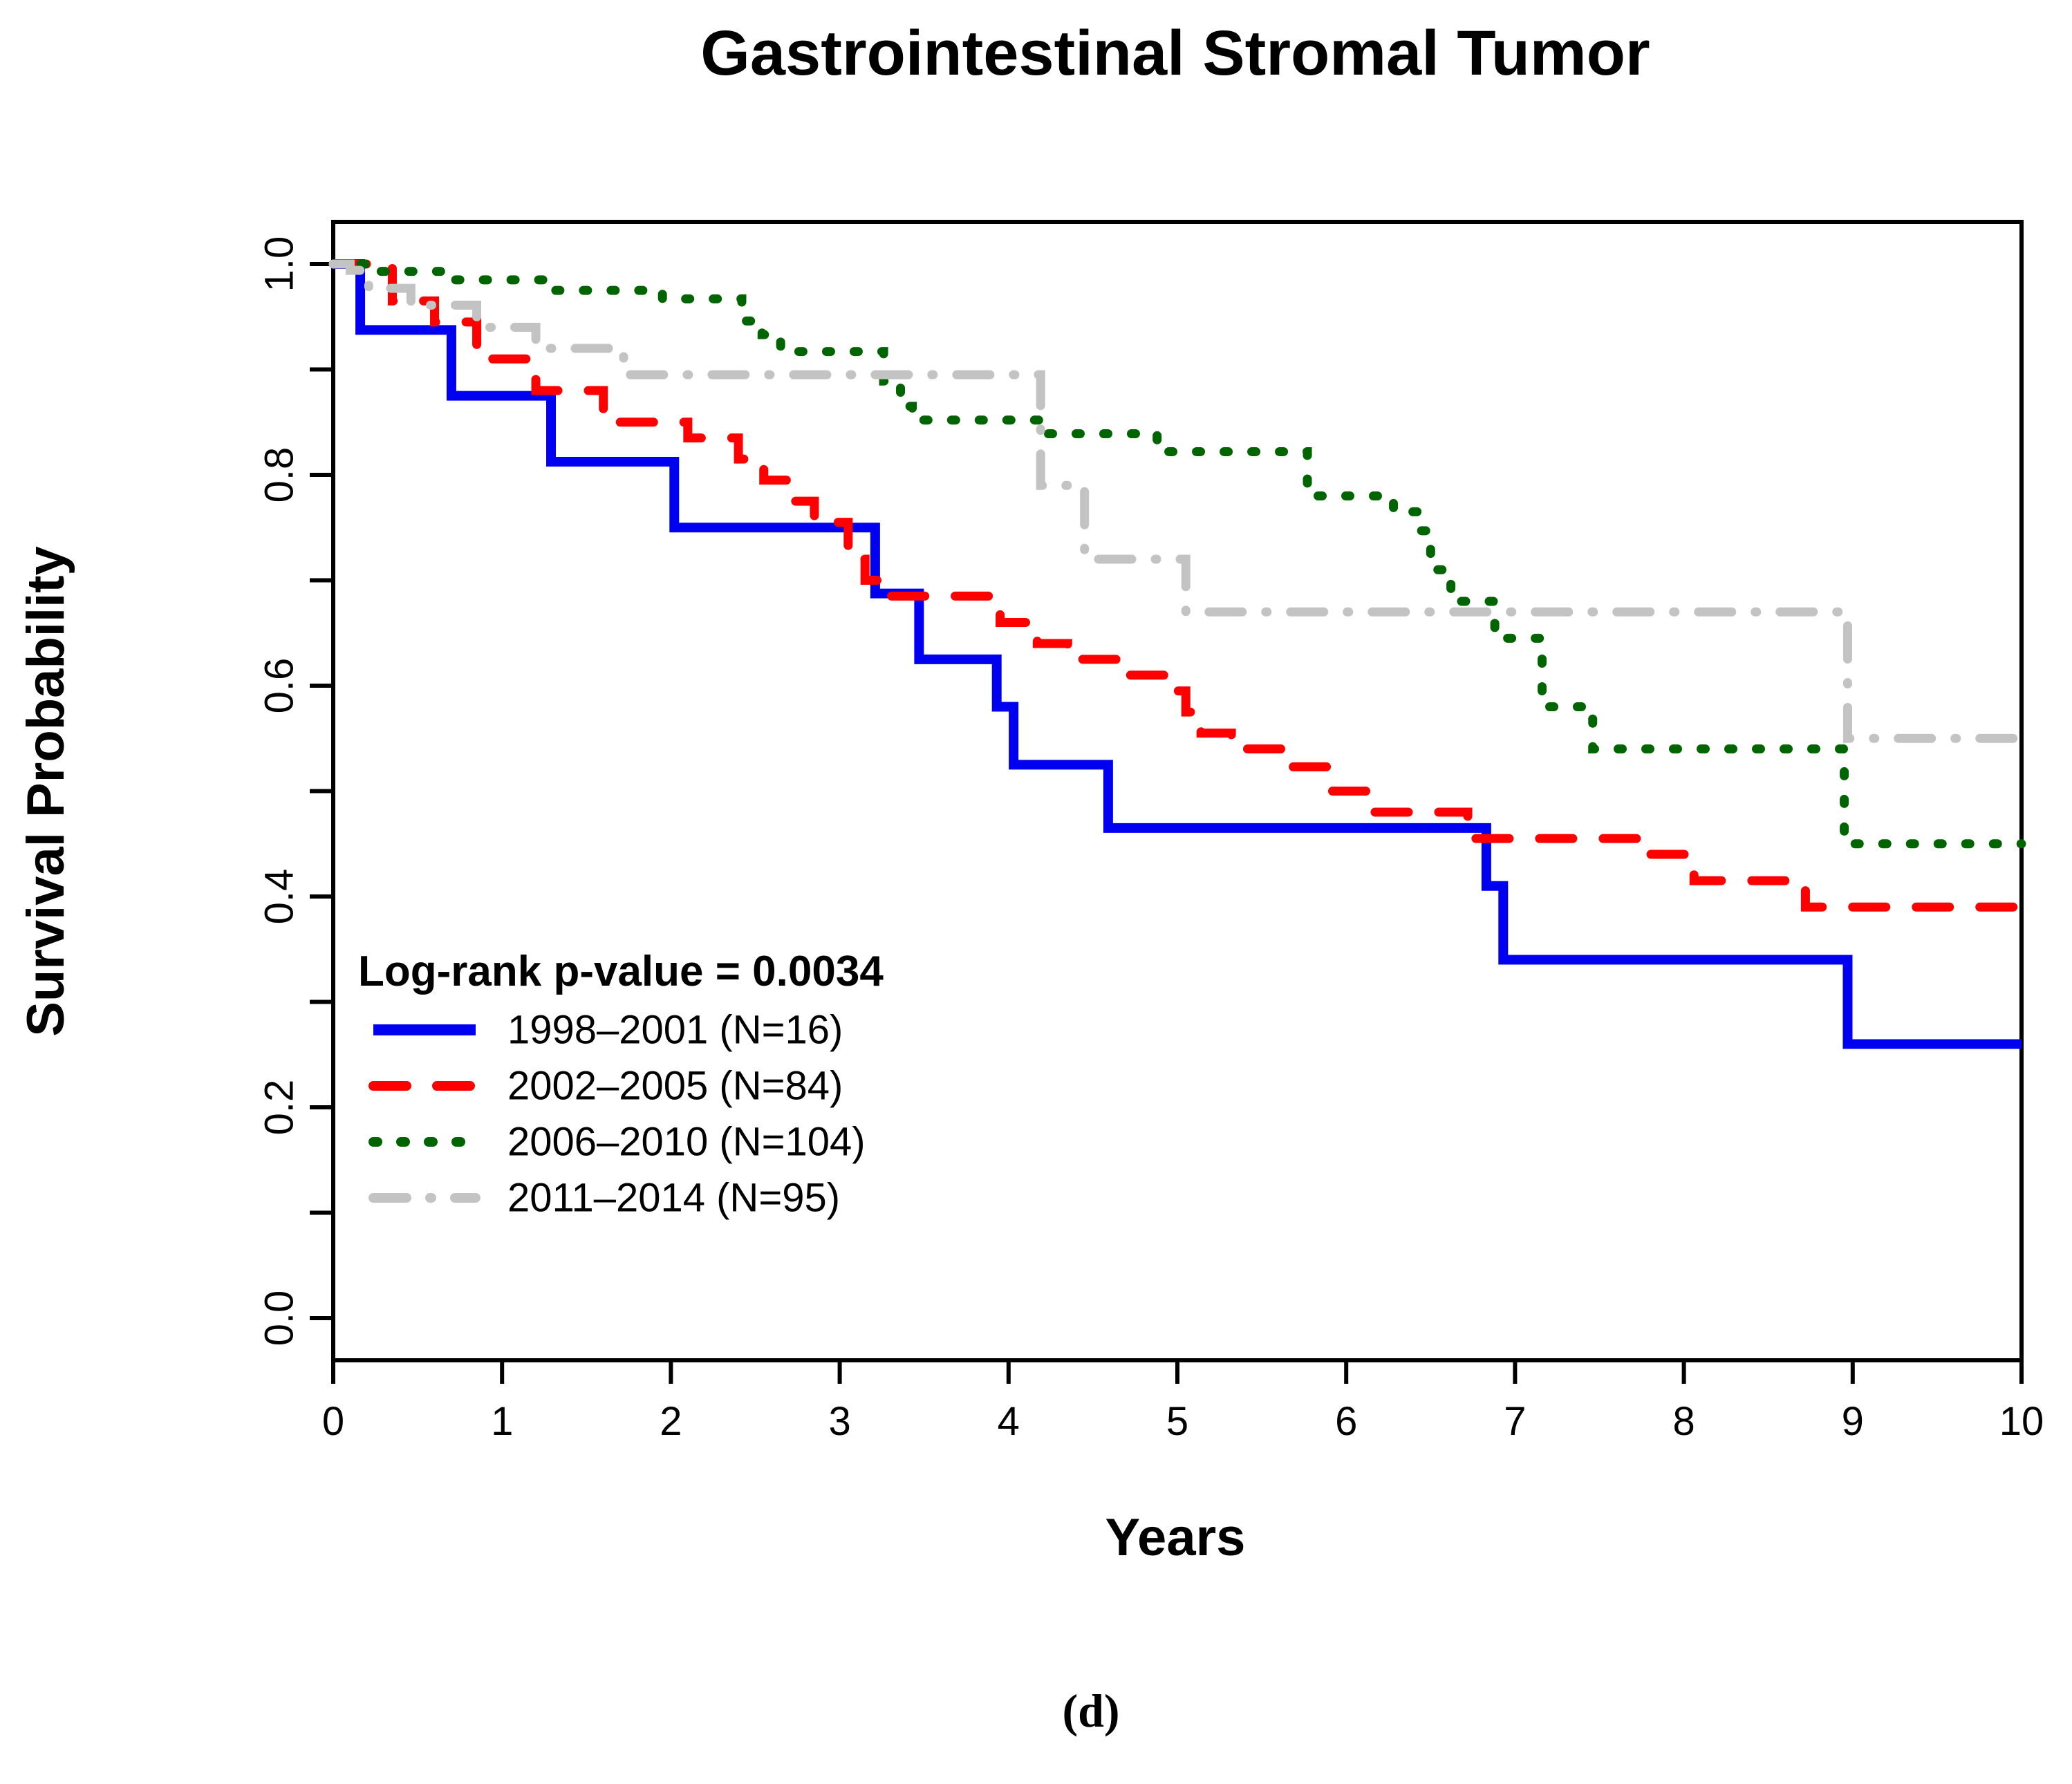 The width and height of the screenshot is (2072, 1784). What do you see at coordinates (502, 1421) in the screenshot?
I see `x-tick-label: 1` at bounding box center [502, 1421].